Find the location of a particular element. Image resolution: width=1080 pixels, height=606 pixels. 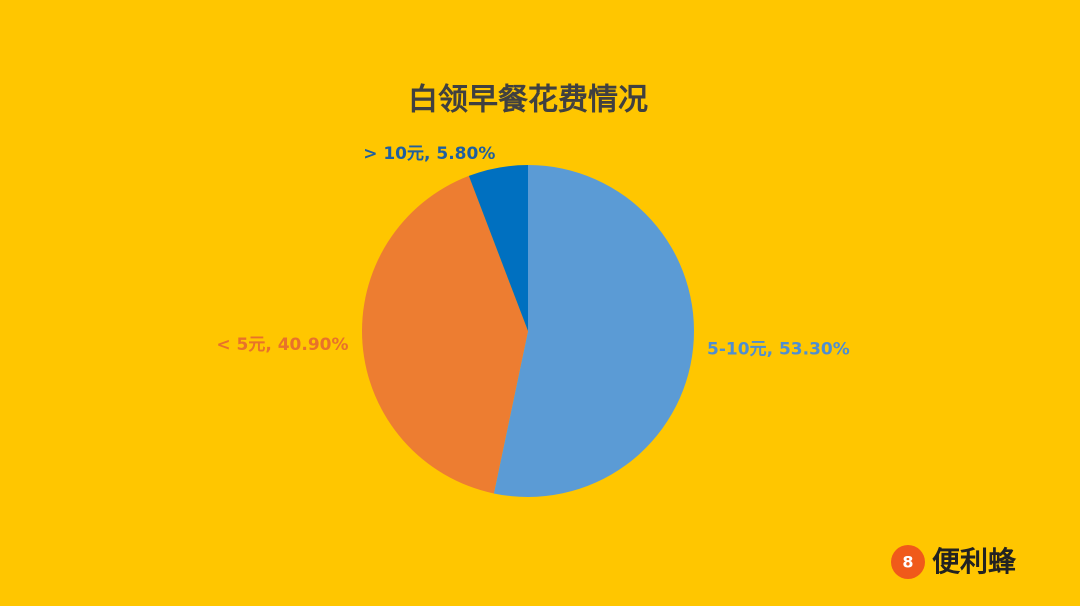

chart-title: 白领早餐花费情况 is located at coordinates (528, 100).